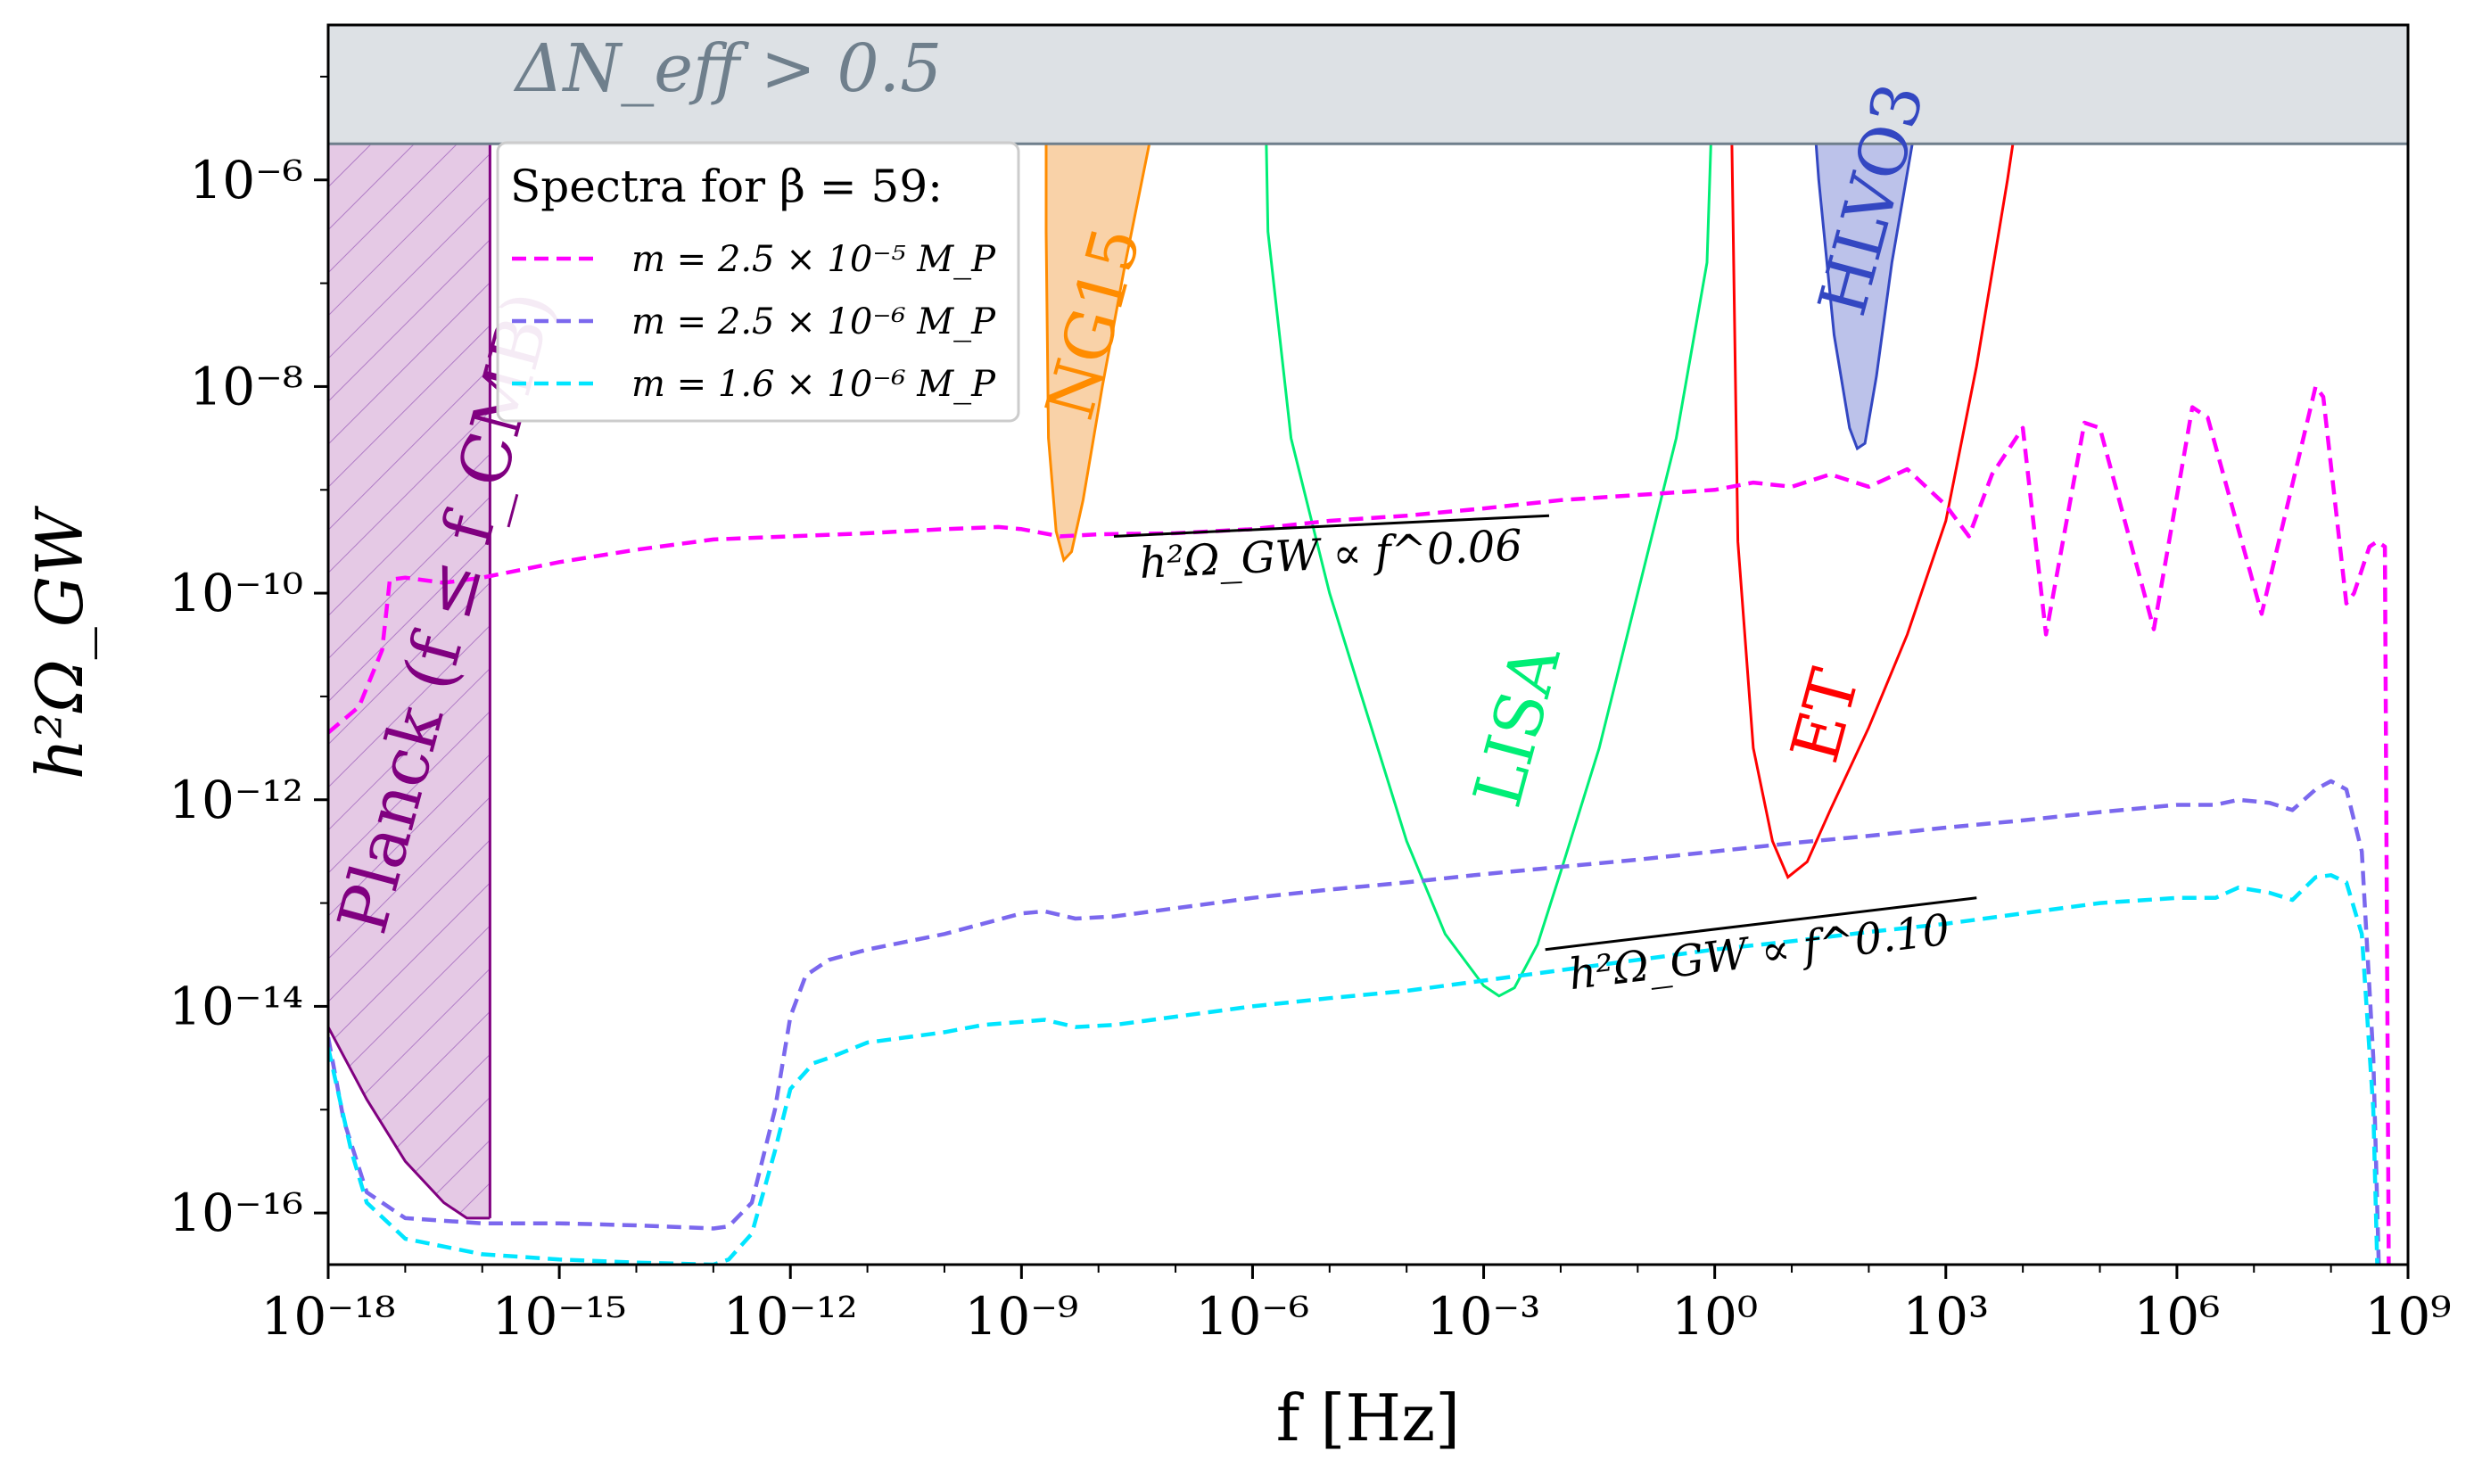  Describe the element at coordinates (328, 1316) in the screenshot. I see `x-tick-label-0: 10⁻¹⁸` at that location.